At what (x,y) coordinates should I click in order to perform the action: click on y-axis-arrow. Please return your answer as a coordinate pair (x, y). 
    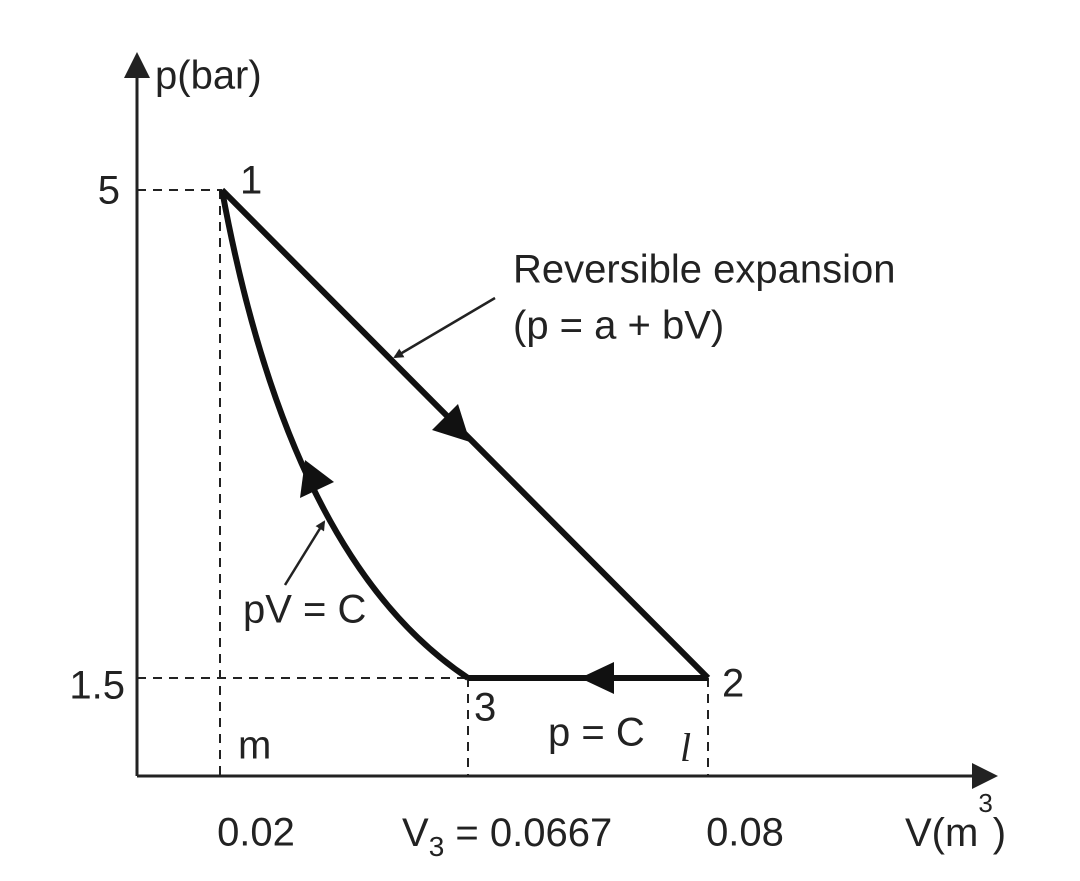
    Looking at the image, I should click on (137, 65).